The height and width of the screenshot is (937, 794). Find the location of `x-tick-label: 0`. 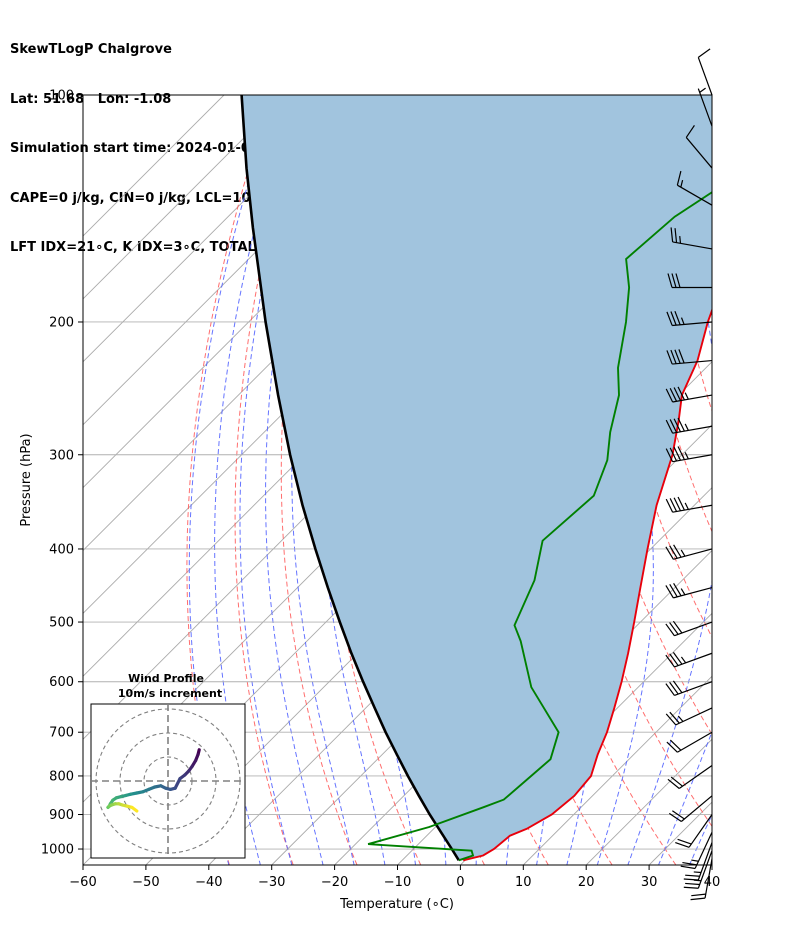

x-tick-label: 0 is located at coordinates (460, 882).